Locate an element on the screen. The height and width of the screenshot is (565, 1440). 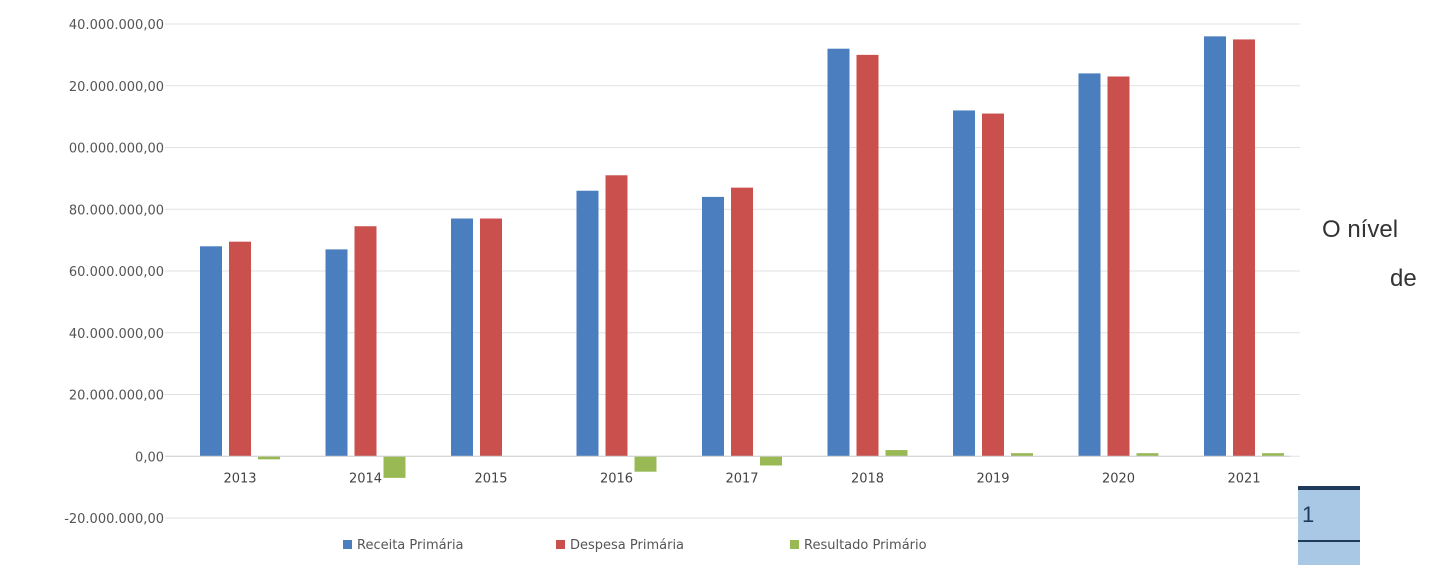
y-tick-label: 60.000.000,00 is located at coordinates (116, 272).